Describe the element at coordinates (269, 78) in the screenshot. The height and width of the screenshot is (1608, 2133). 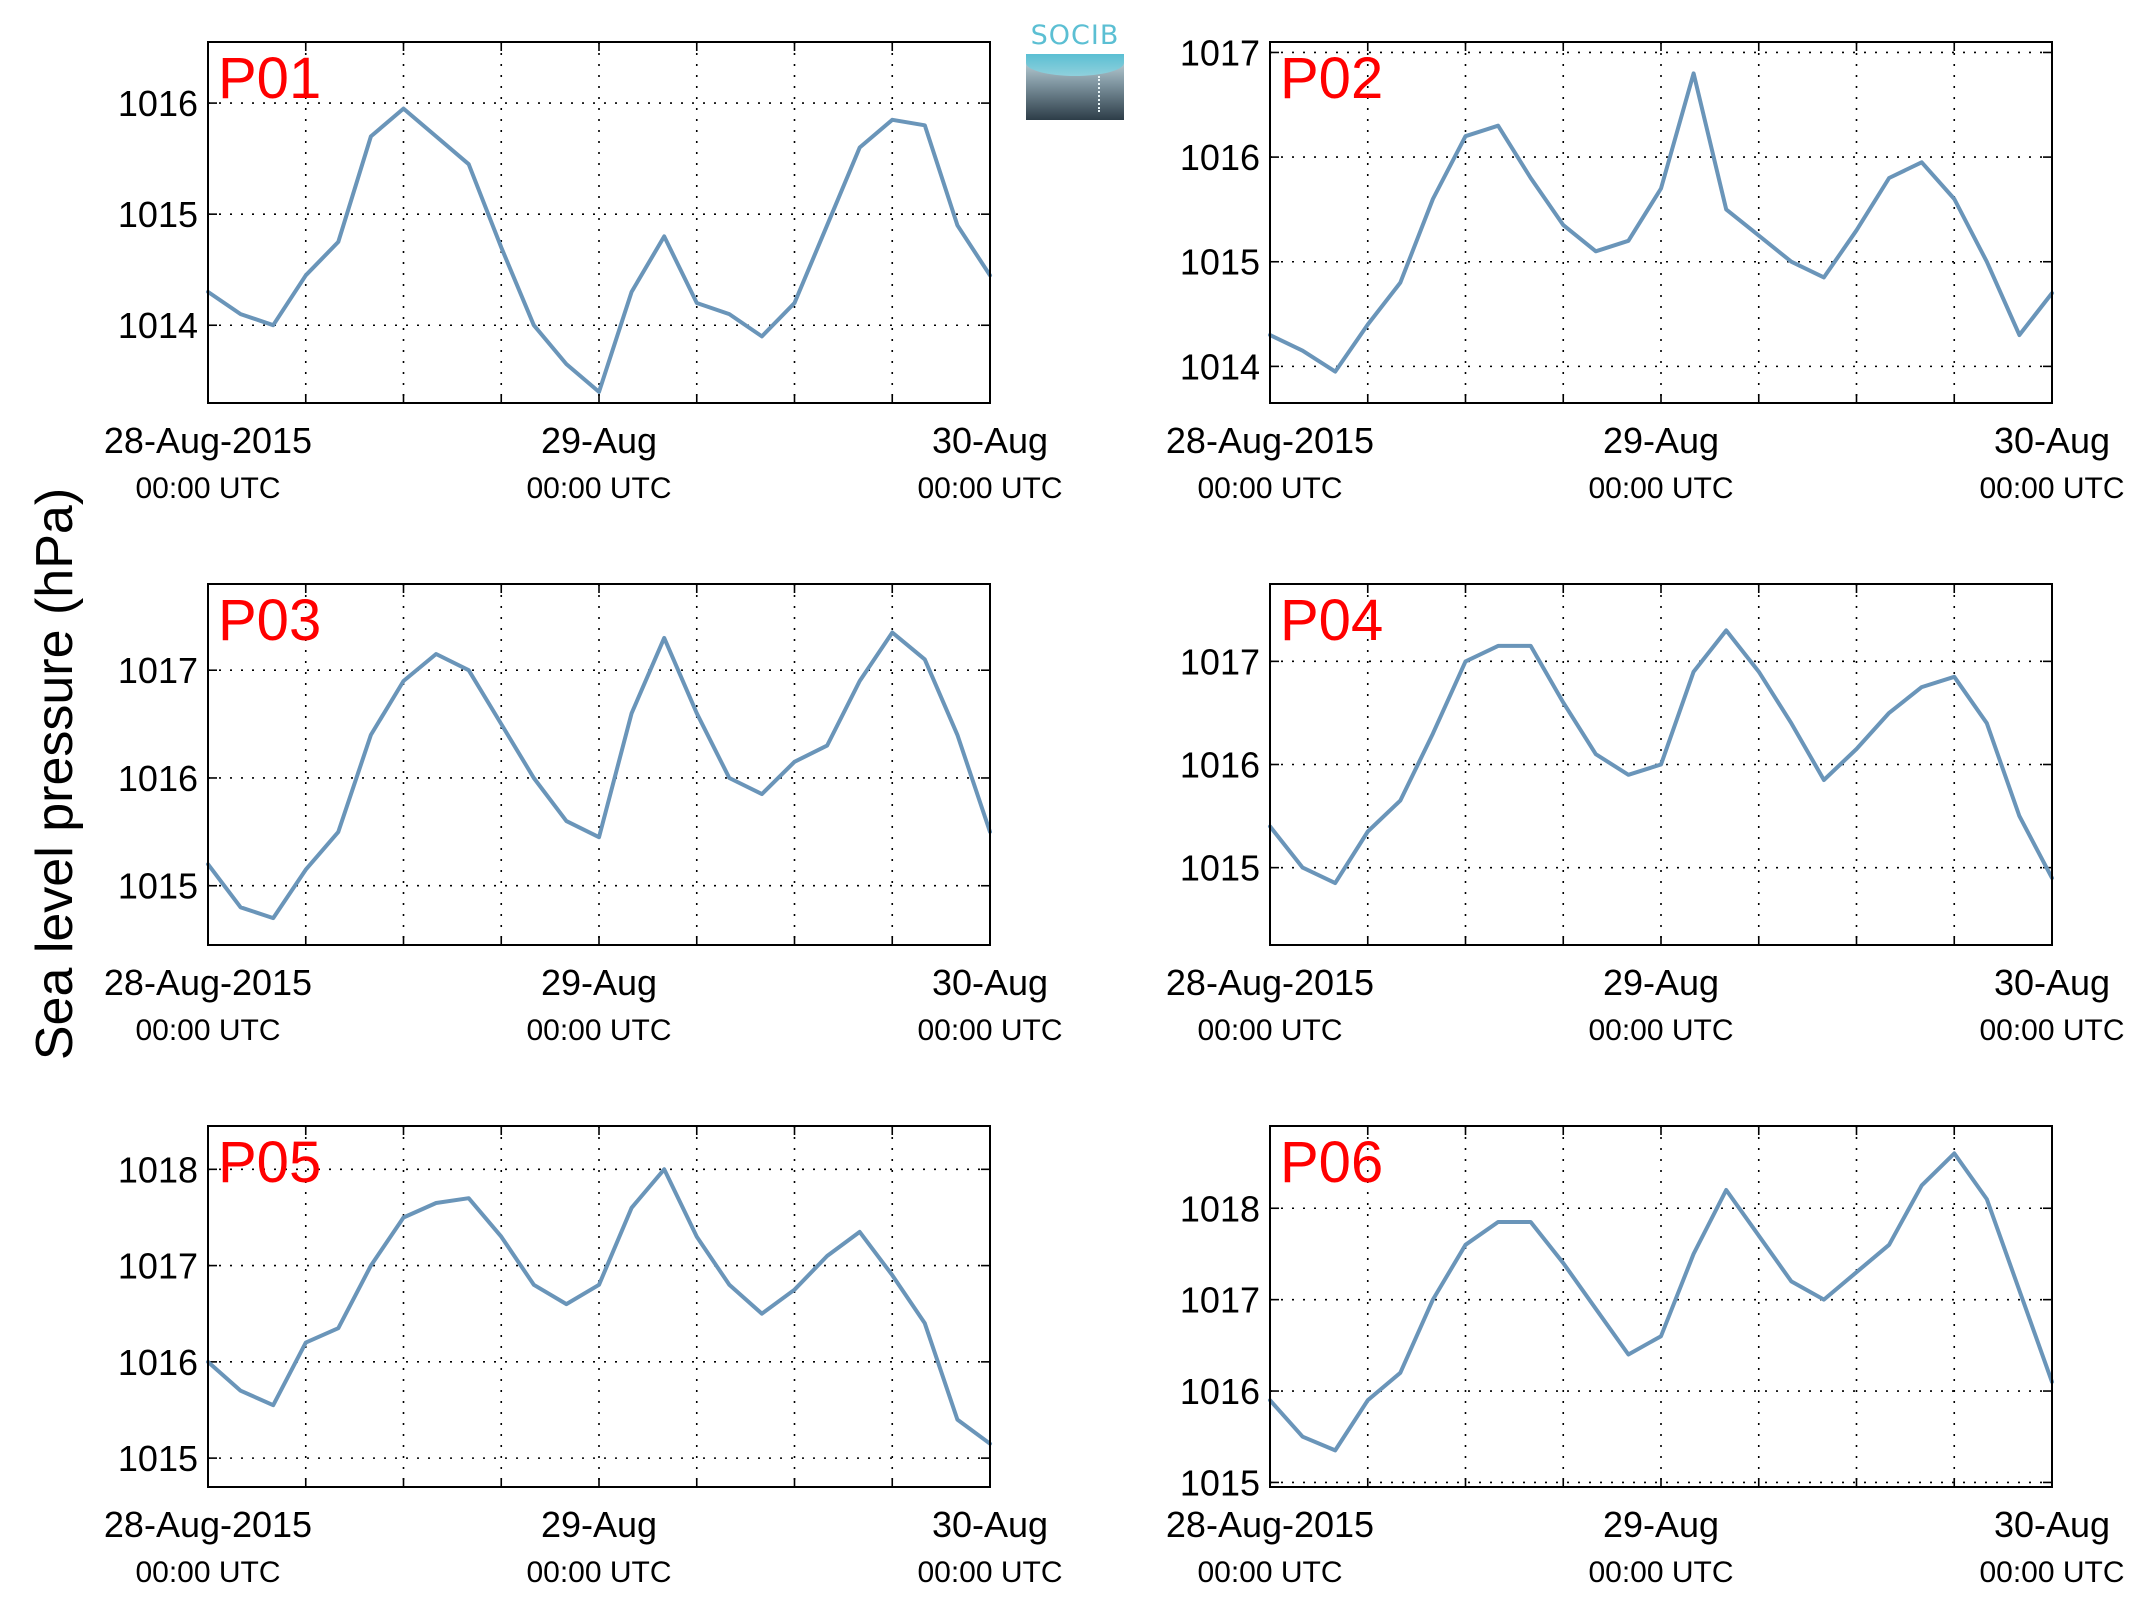
I see `panel-label: P01` at that location.